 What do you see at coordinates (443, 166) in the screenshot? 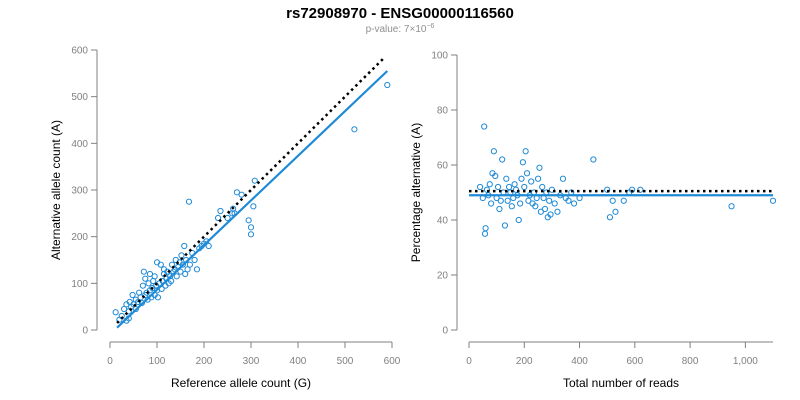
I see `right-y-tick-label: 60` at bounding box center [443, 166].